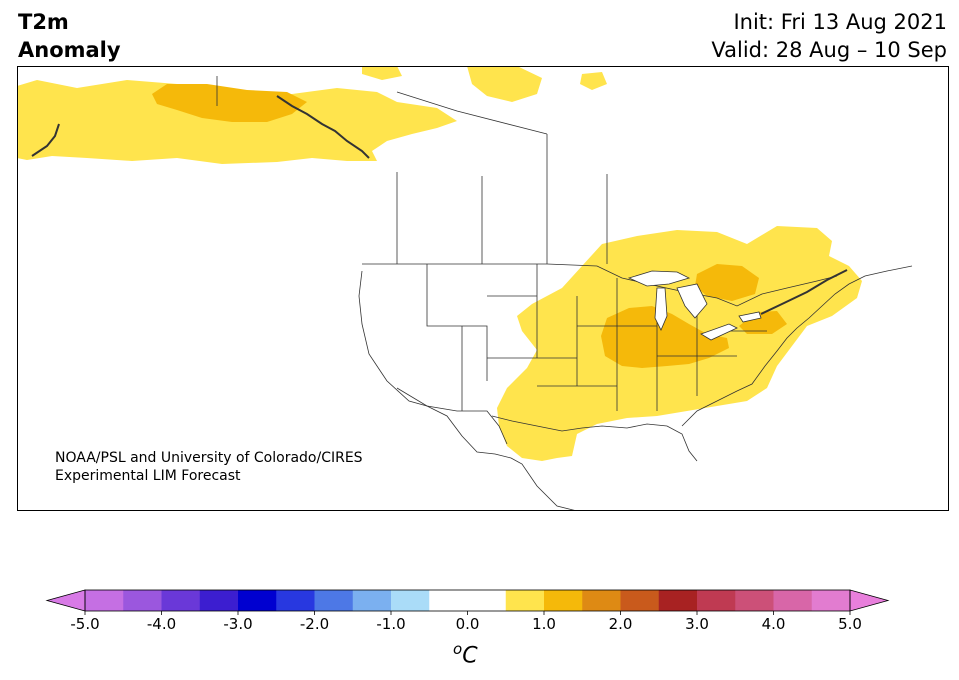 The height and width of the screenshot is (680, 959). What do you see at coordinates (840, 22) in the screenshot?
I see `init-date: Init: Fri 13 Aug 2021` at bounding box center [840, 22].